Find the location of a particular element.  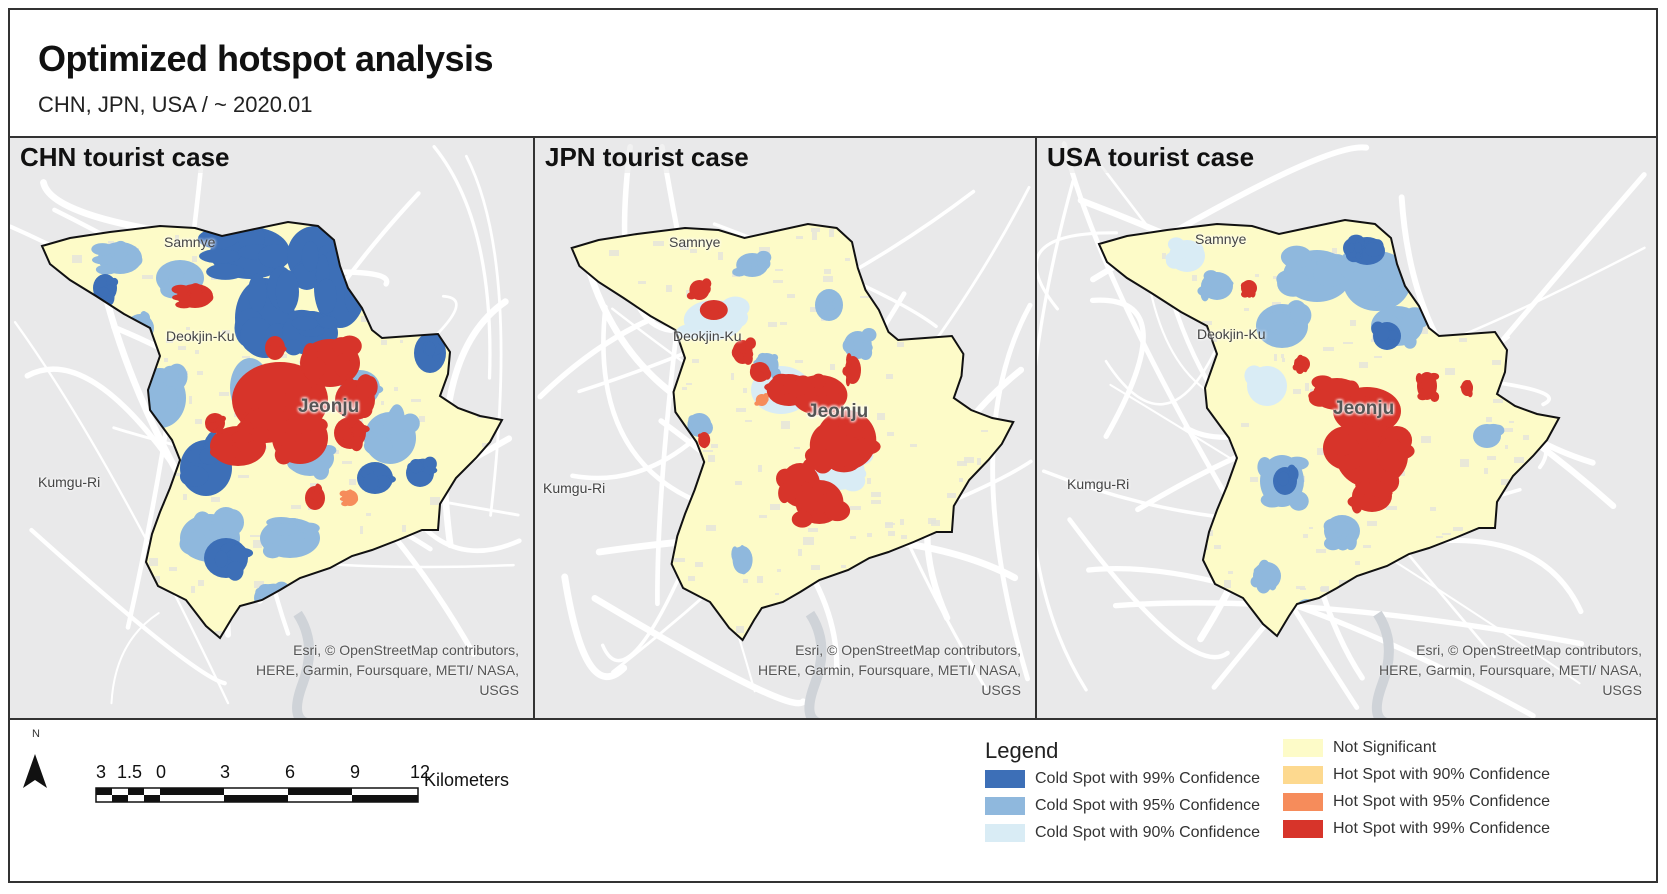

legend-label: Cold Spot with 95% Confidence is located at coordinates (1148, 805).